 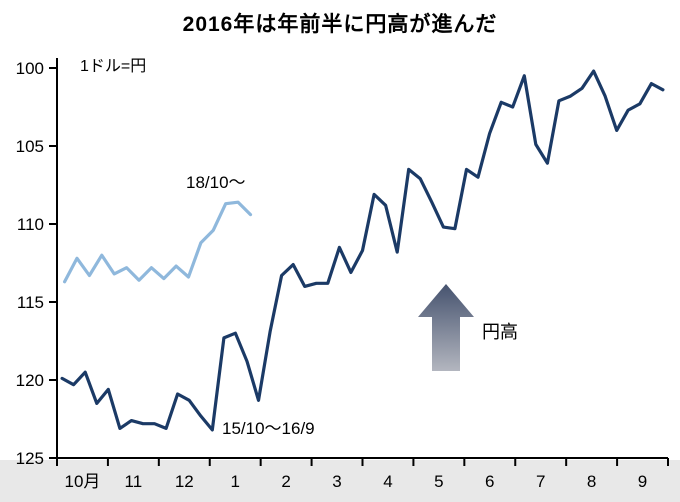 What do you see at coordinates (489, 481) in the screenshot?
I see `svg-text: 6` at bounding box center [489, 481].